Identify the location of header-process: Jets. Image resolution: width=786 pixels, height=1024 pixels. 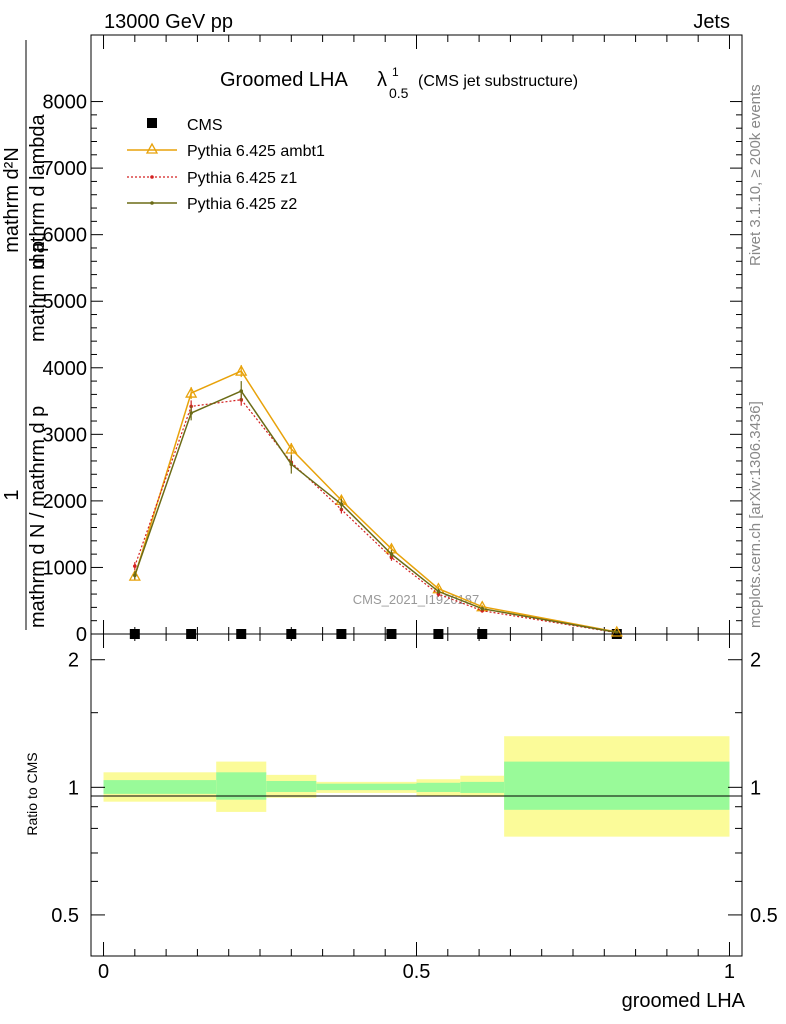
(711, 22).